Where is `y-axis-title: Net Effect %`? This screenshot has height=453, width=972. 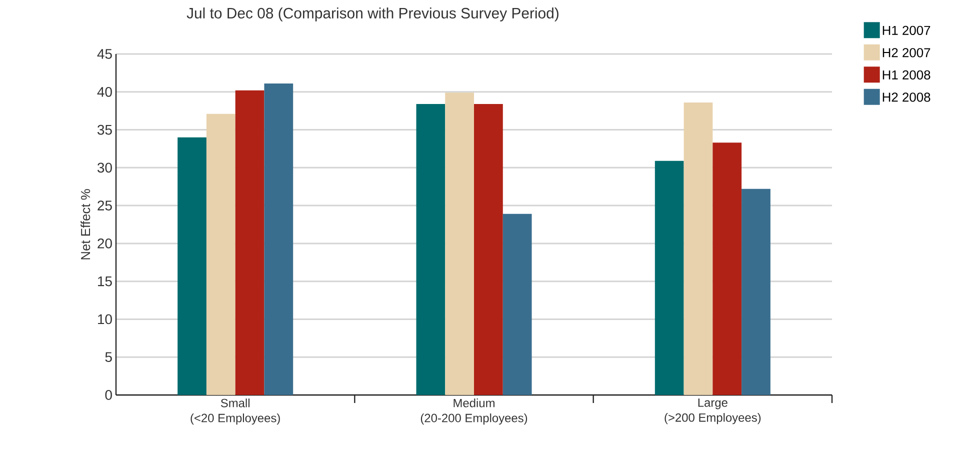 y-axis-title: Net Effect % is located at coordinates (85, 224).